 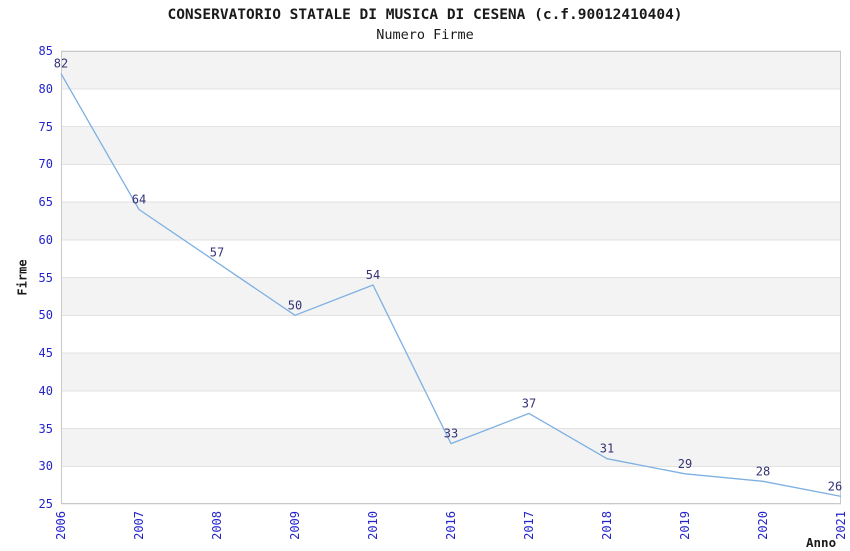 I want to click on x-tick-label: 2017, so click(x=529, y=525).